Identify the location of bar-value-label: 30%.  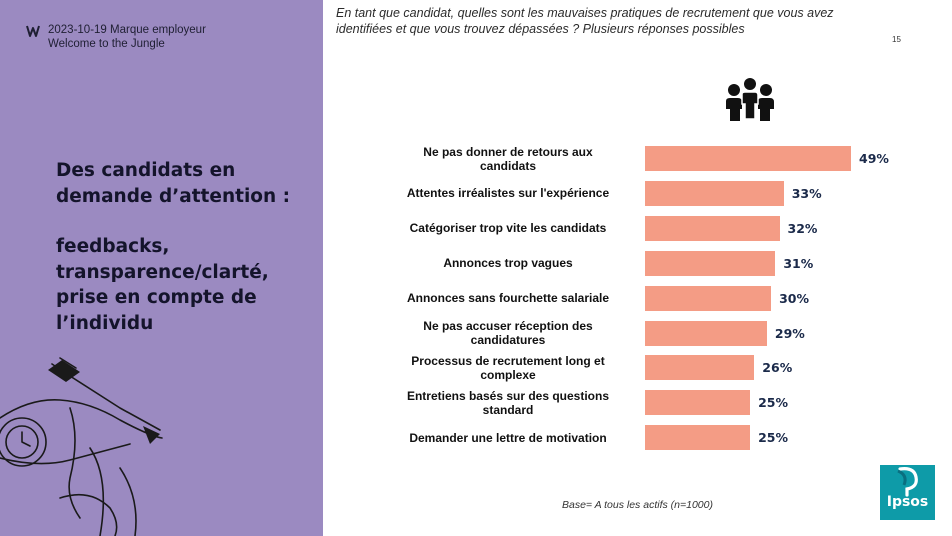
(794, 298).